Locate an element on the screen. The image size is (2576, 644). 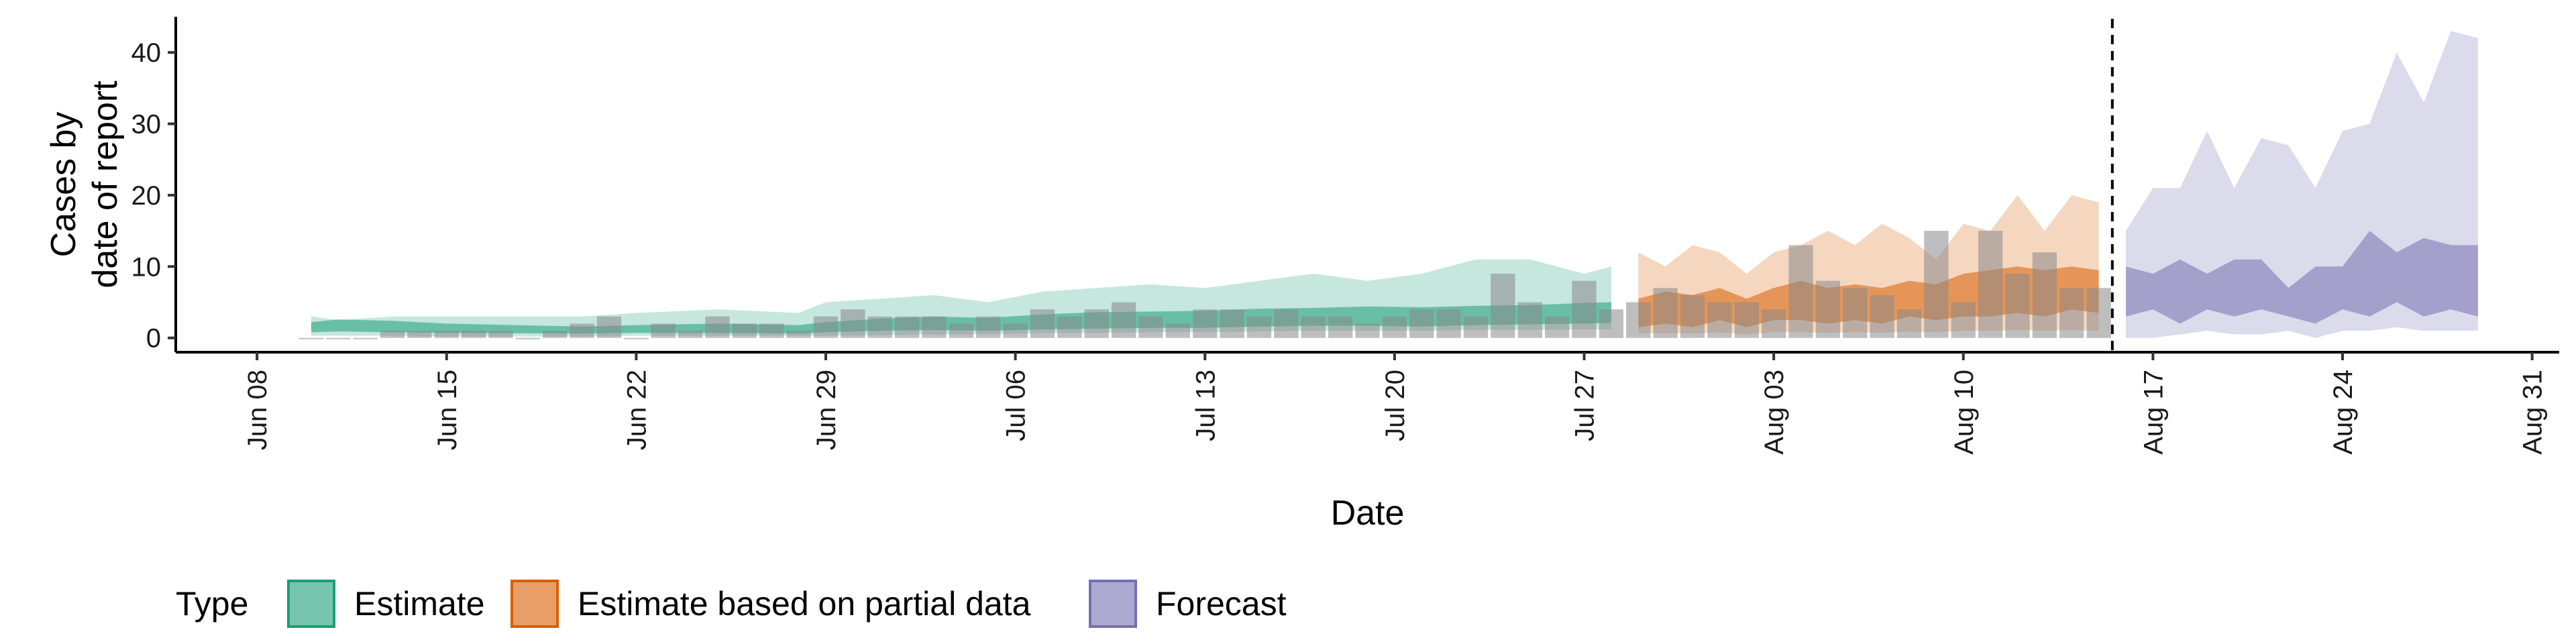
y-tick-label: 30 is located at coordinates (146, 125).